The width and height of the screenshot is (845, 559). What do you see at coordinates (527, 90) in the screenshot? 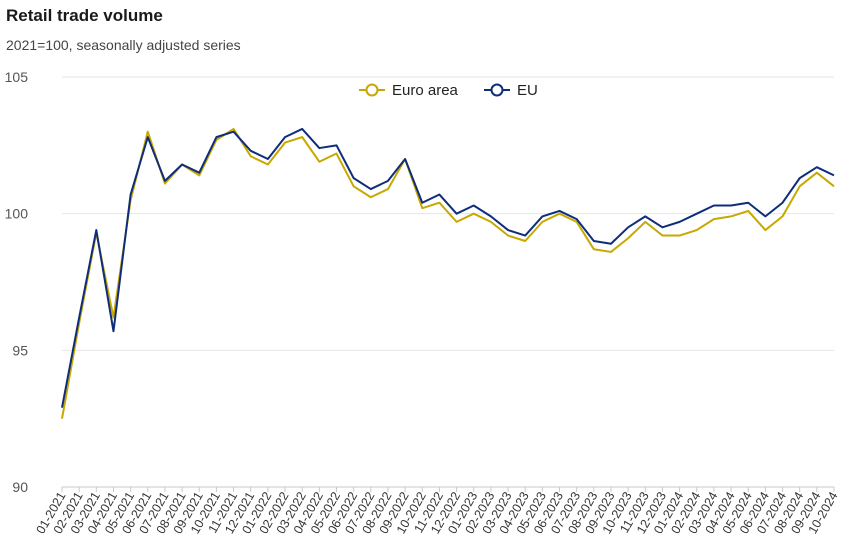
I see `legend-label: EU` at bounding box center [527, 90].